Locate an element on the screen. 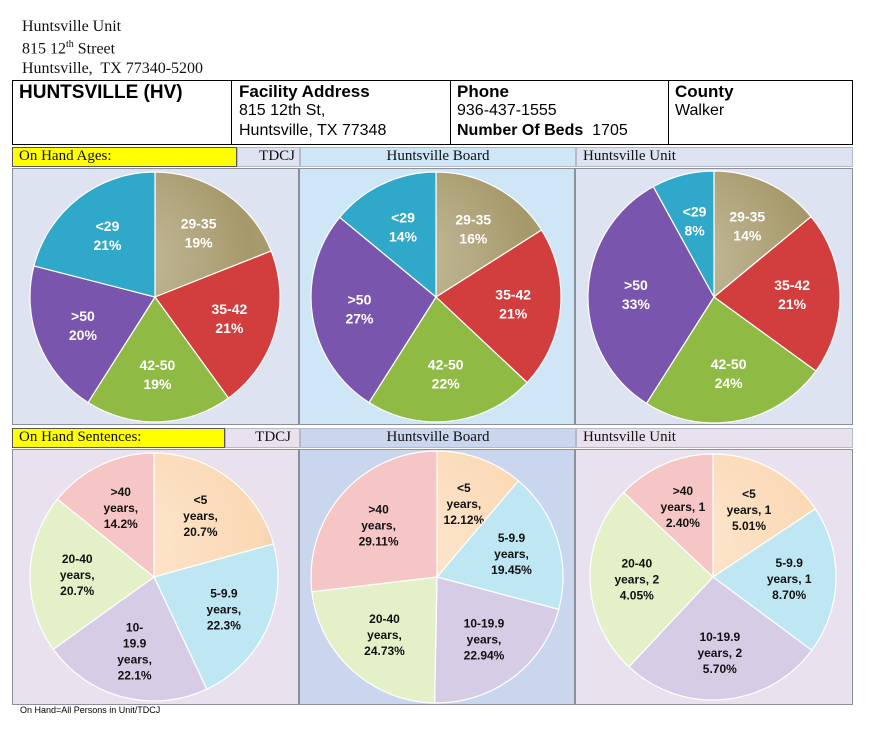 This screenshot has width=895, height=734. pie-label-29-35: 29-35 19% is located at coordinates (199, 232).